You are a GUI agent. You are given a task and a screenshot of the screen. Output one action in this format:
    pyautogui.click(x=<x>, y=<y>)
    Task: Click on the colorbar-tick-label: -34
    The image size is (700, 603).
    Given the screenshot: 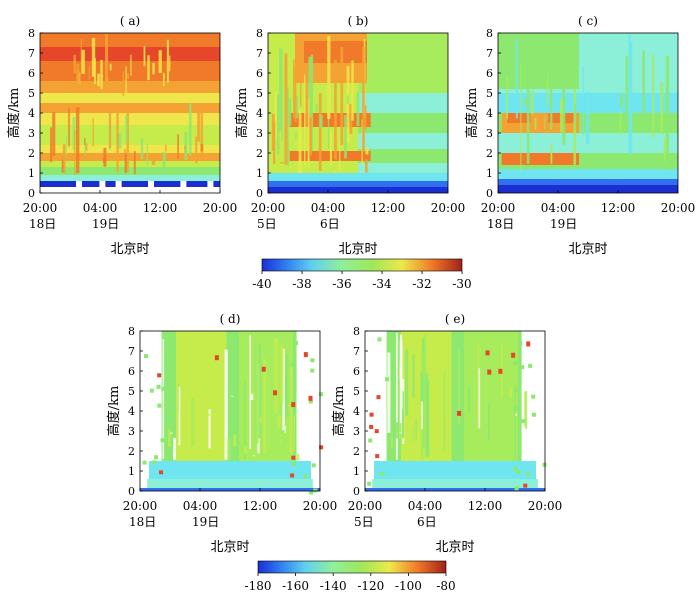 What is the action you would take?
    pyautogui.click(x=382, y=284)
    